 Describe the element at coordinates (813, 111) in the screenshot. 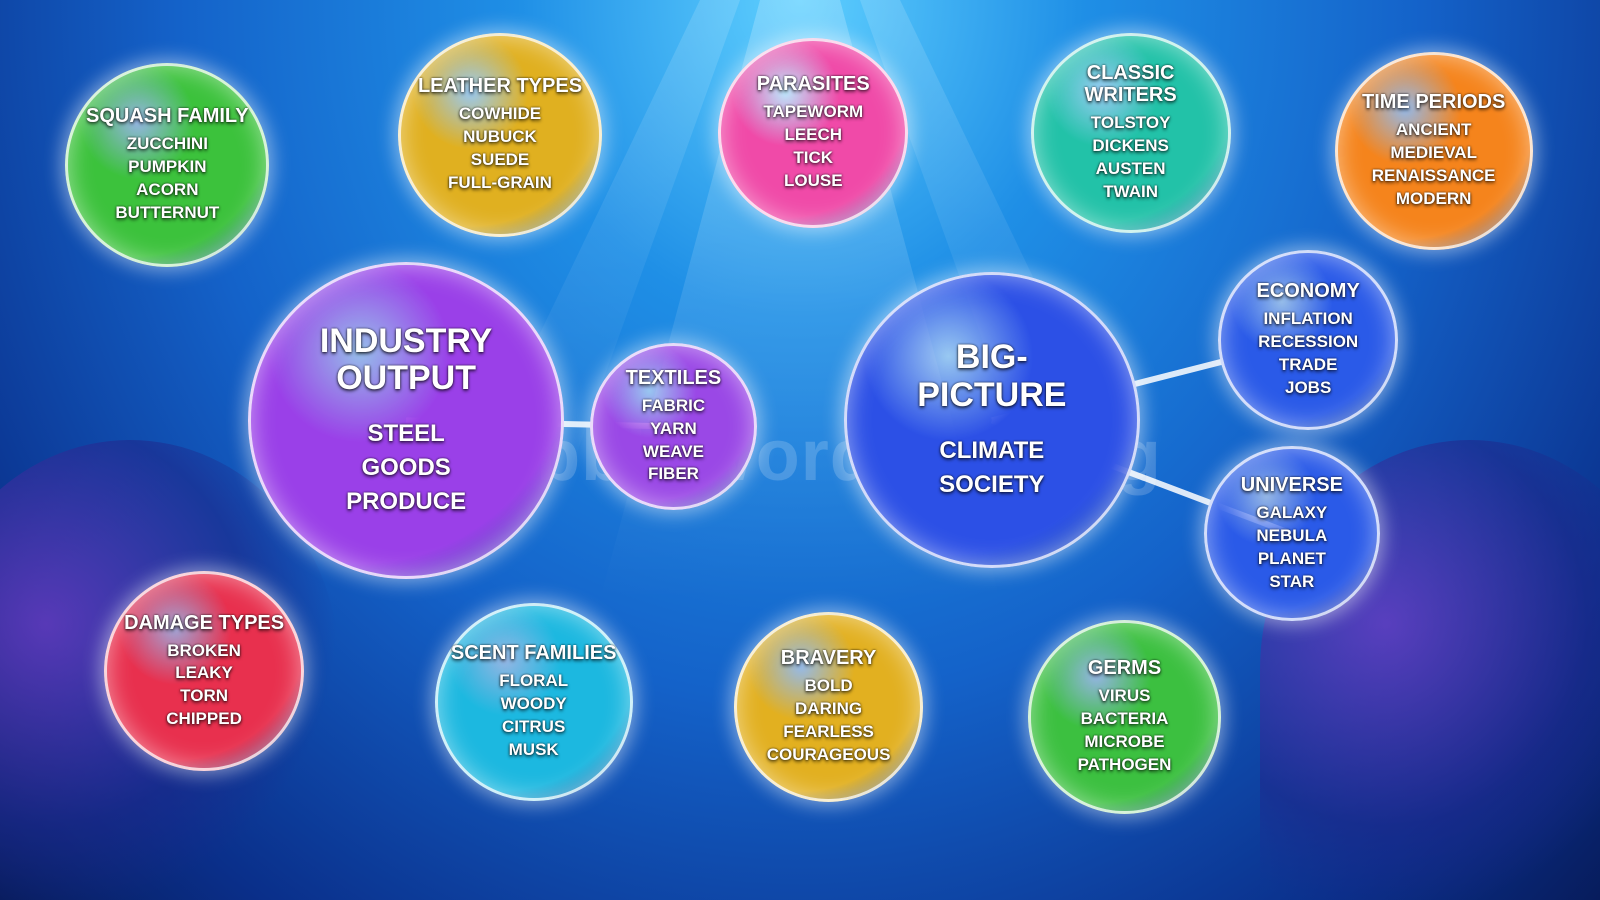

I see `bubble-word: TAPEWORM` at that location.